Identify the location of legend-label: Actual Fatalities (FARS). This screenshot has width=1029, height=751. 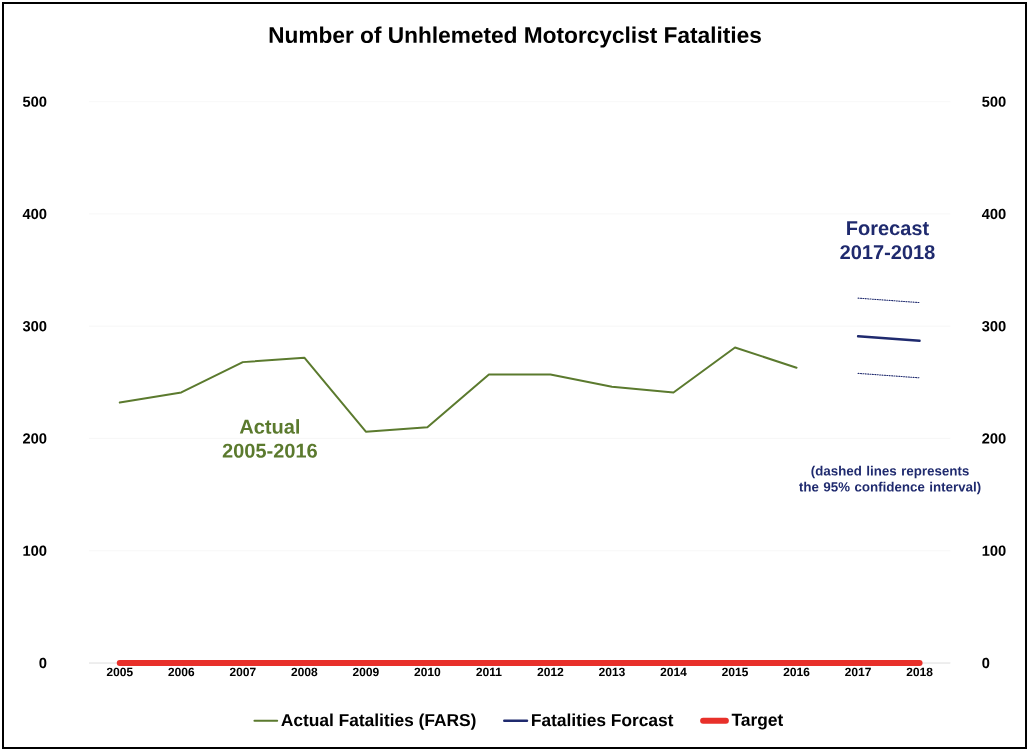
(378, 721).